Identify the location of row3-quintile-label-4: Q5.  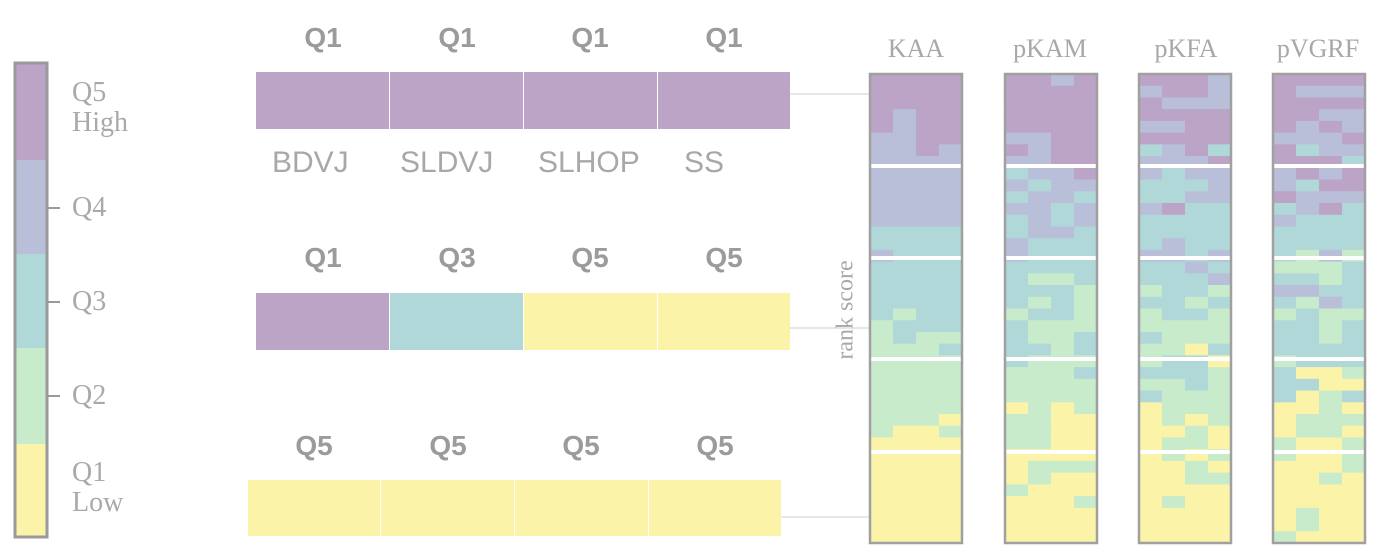
(715, 445).